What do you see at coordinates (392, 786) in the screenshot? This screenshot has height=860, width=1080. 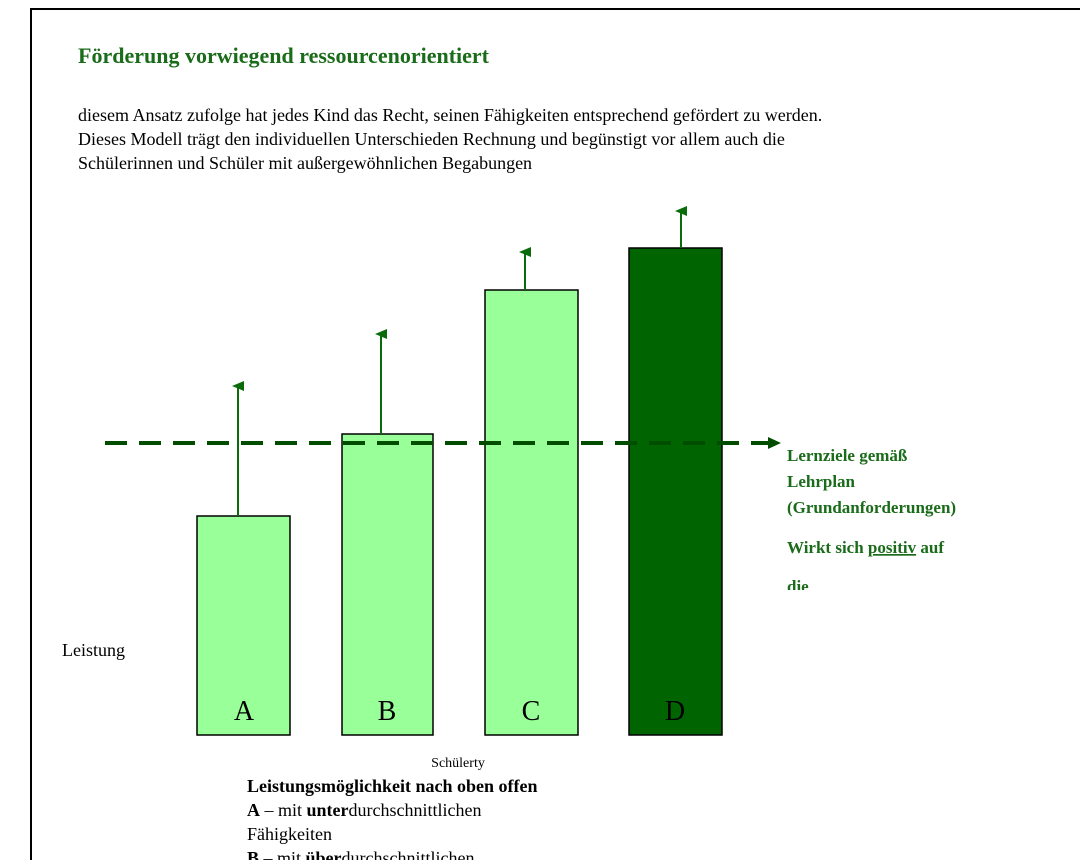 I see `legend-heading: Leistungsmöglichkeit nach oben offen` at bounding box center [392, 786].